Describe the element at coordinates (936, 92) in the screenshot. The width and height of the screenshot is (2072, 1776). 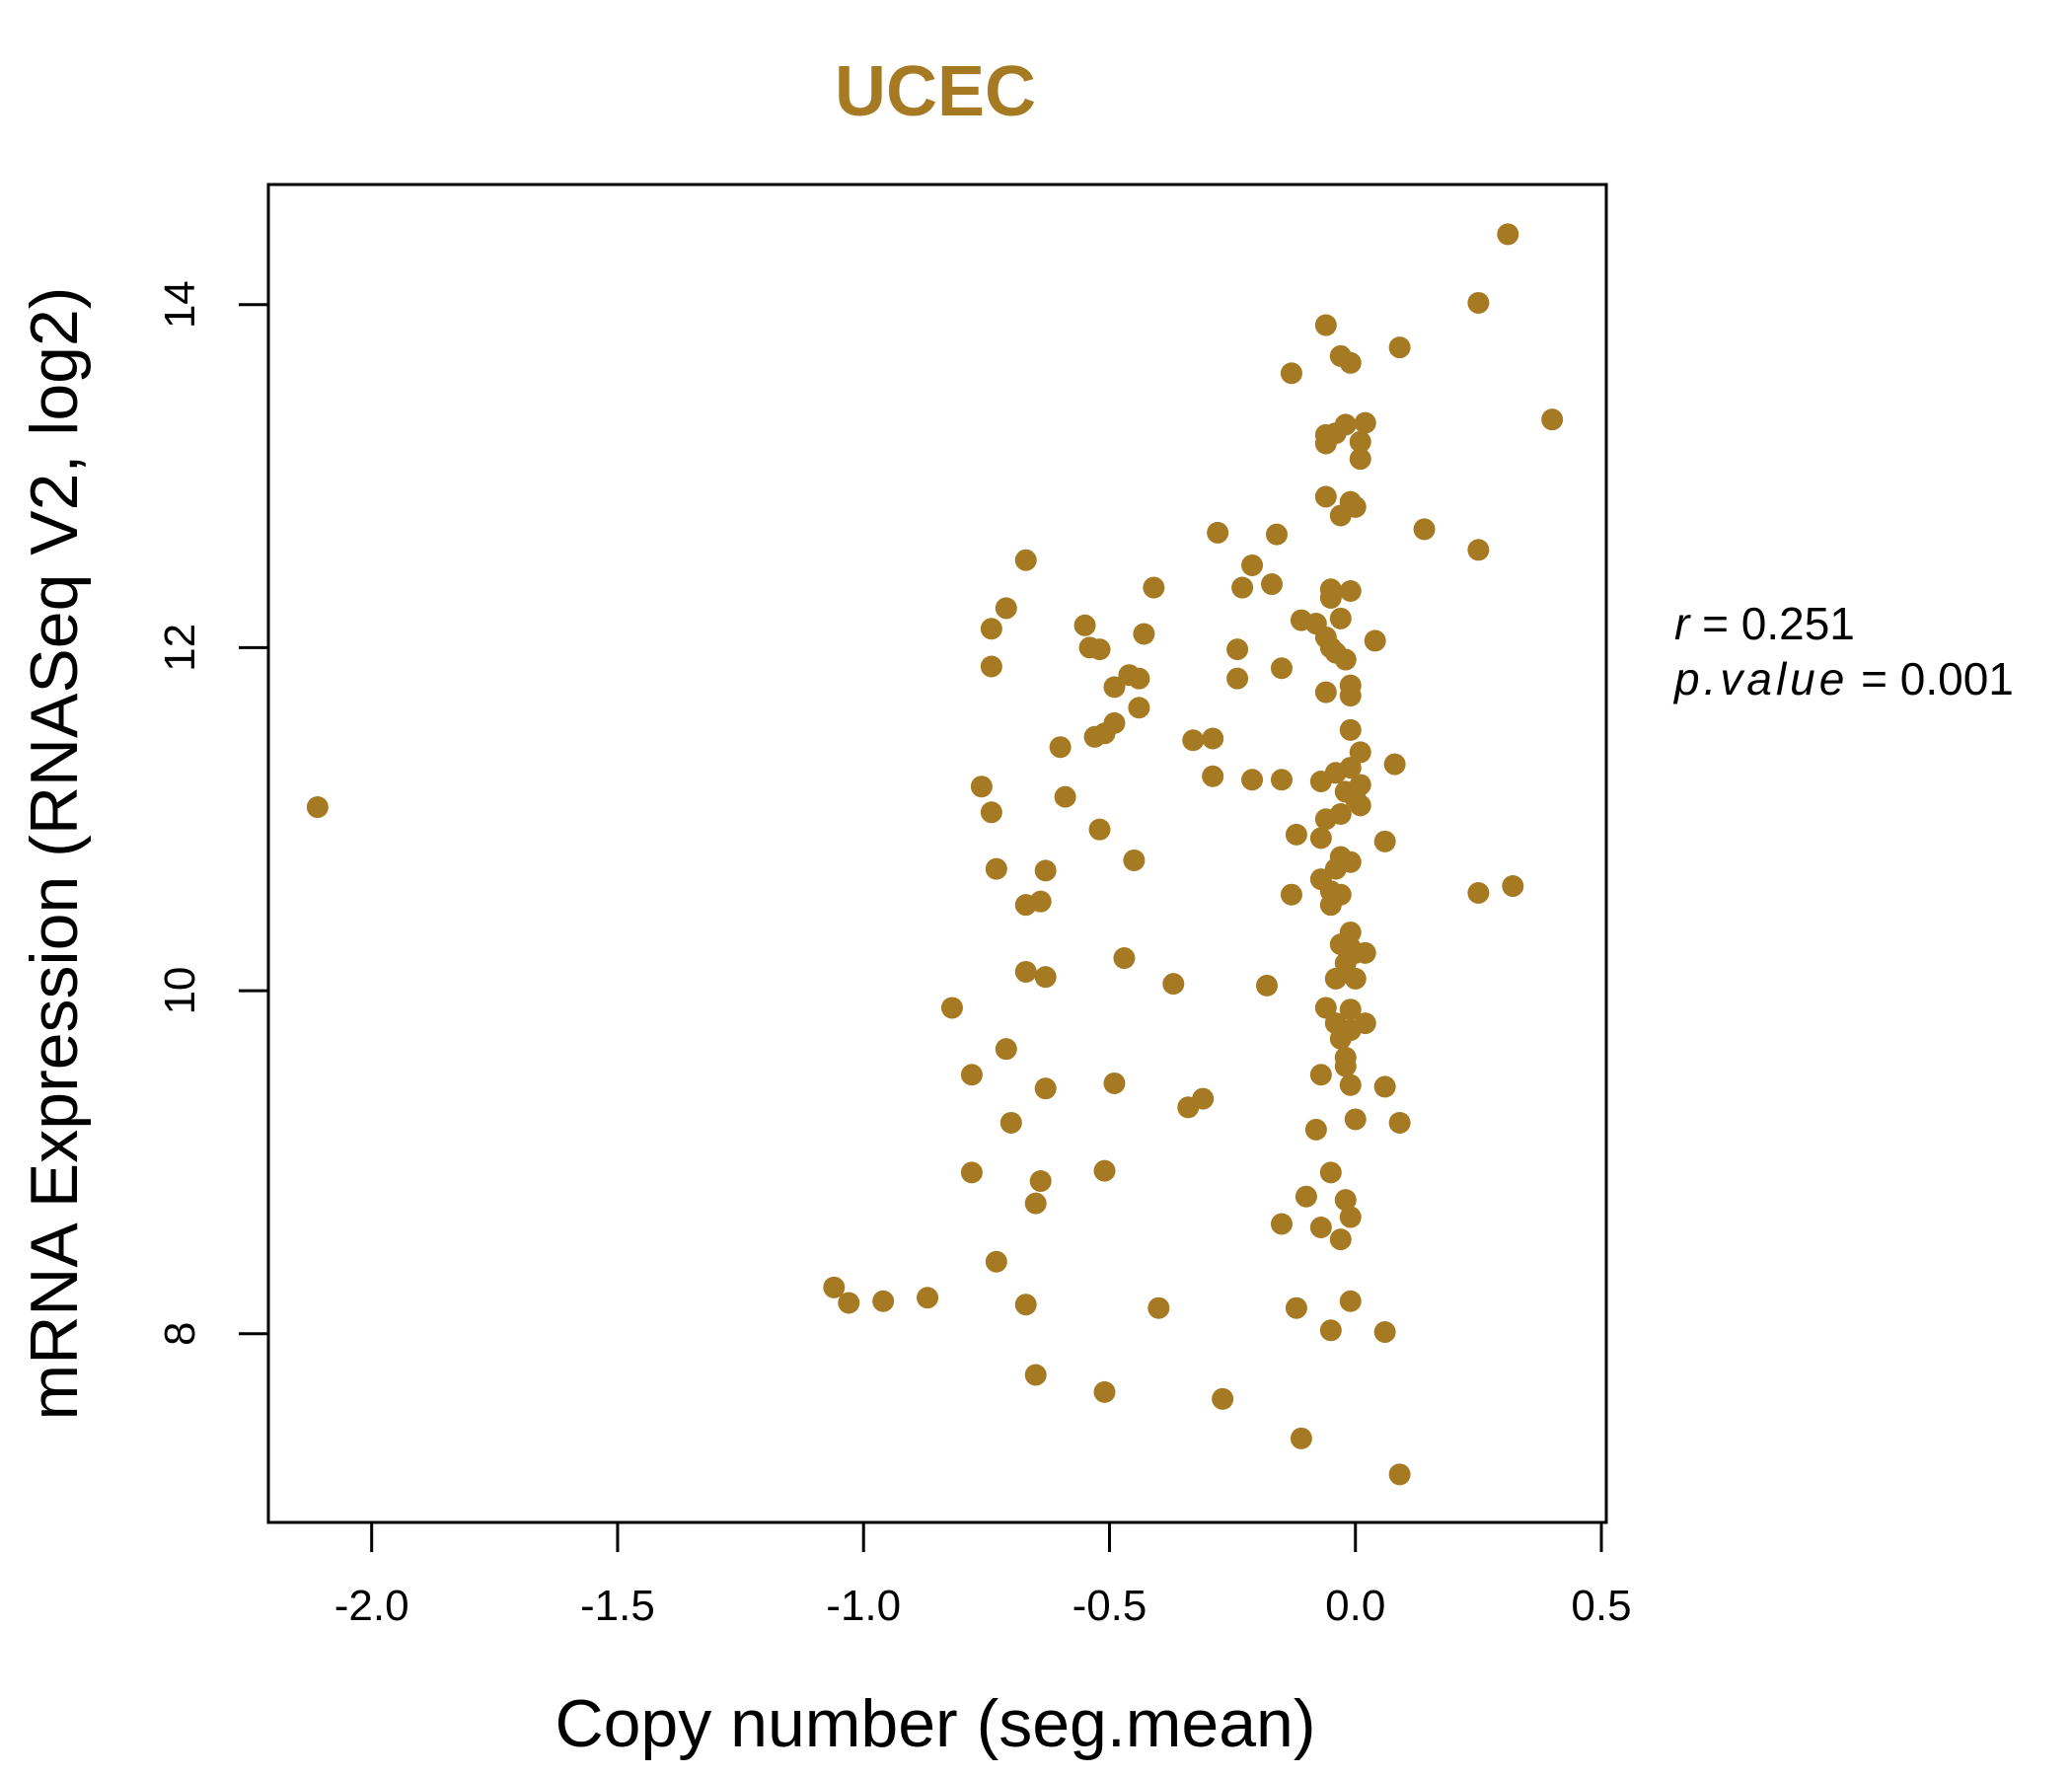
I see `chart-title: UCEC` at that location.